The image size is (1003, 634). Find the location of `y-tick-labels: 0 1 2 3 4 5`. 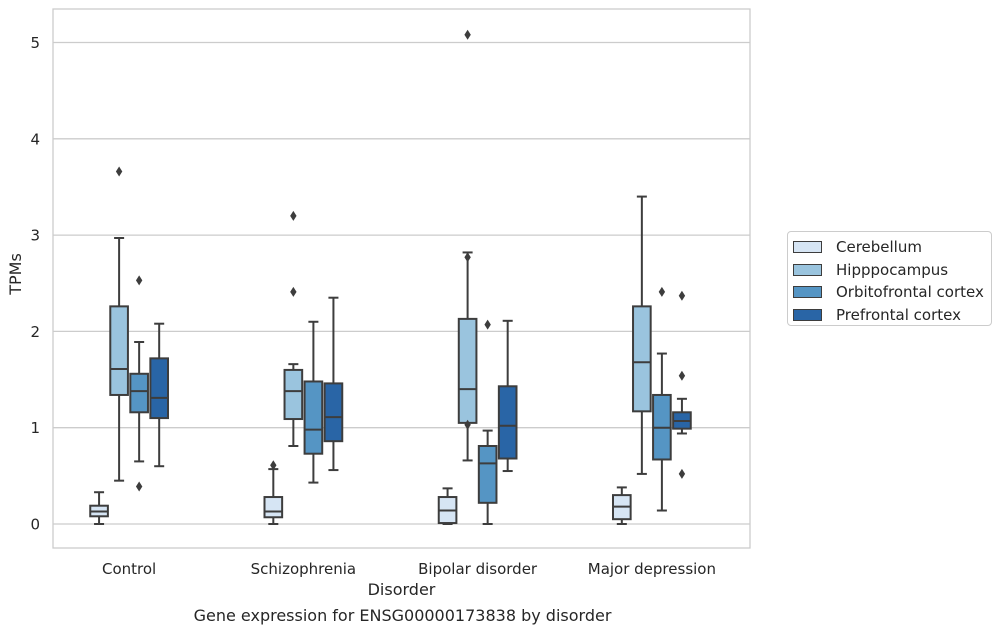

y-tick-labels: 0 1 2 3 4 5 is located at coordinates (35, 284).